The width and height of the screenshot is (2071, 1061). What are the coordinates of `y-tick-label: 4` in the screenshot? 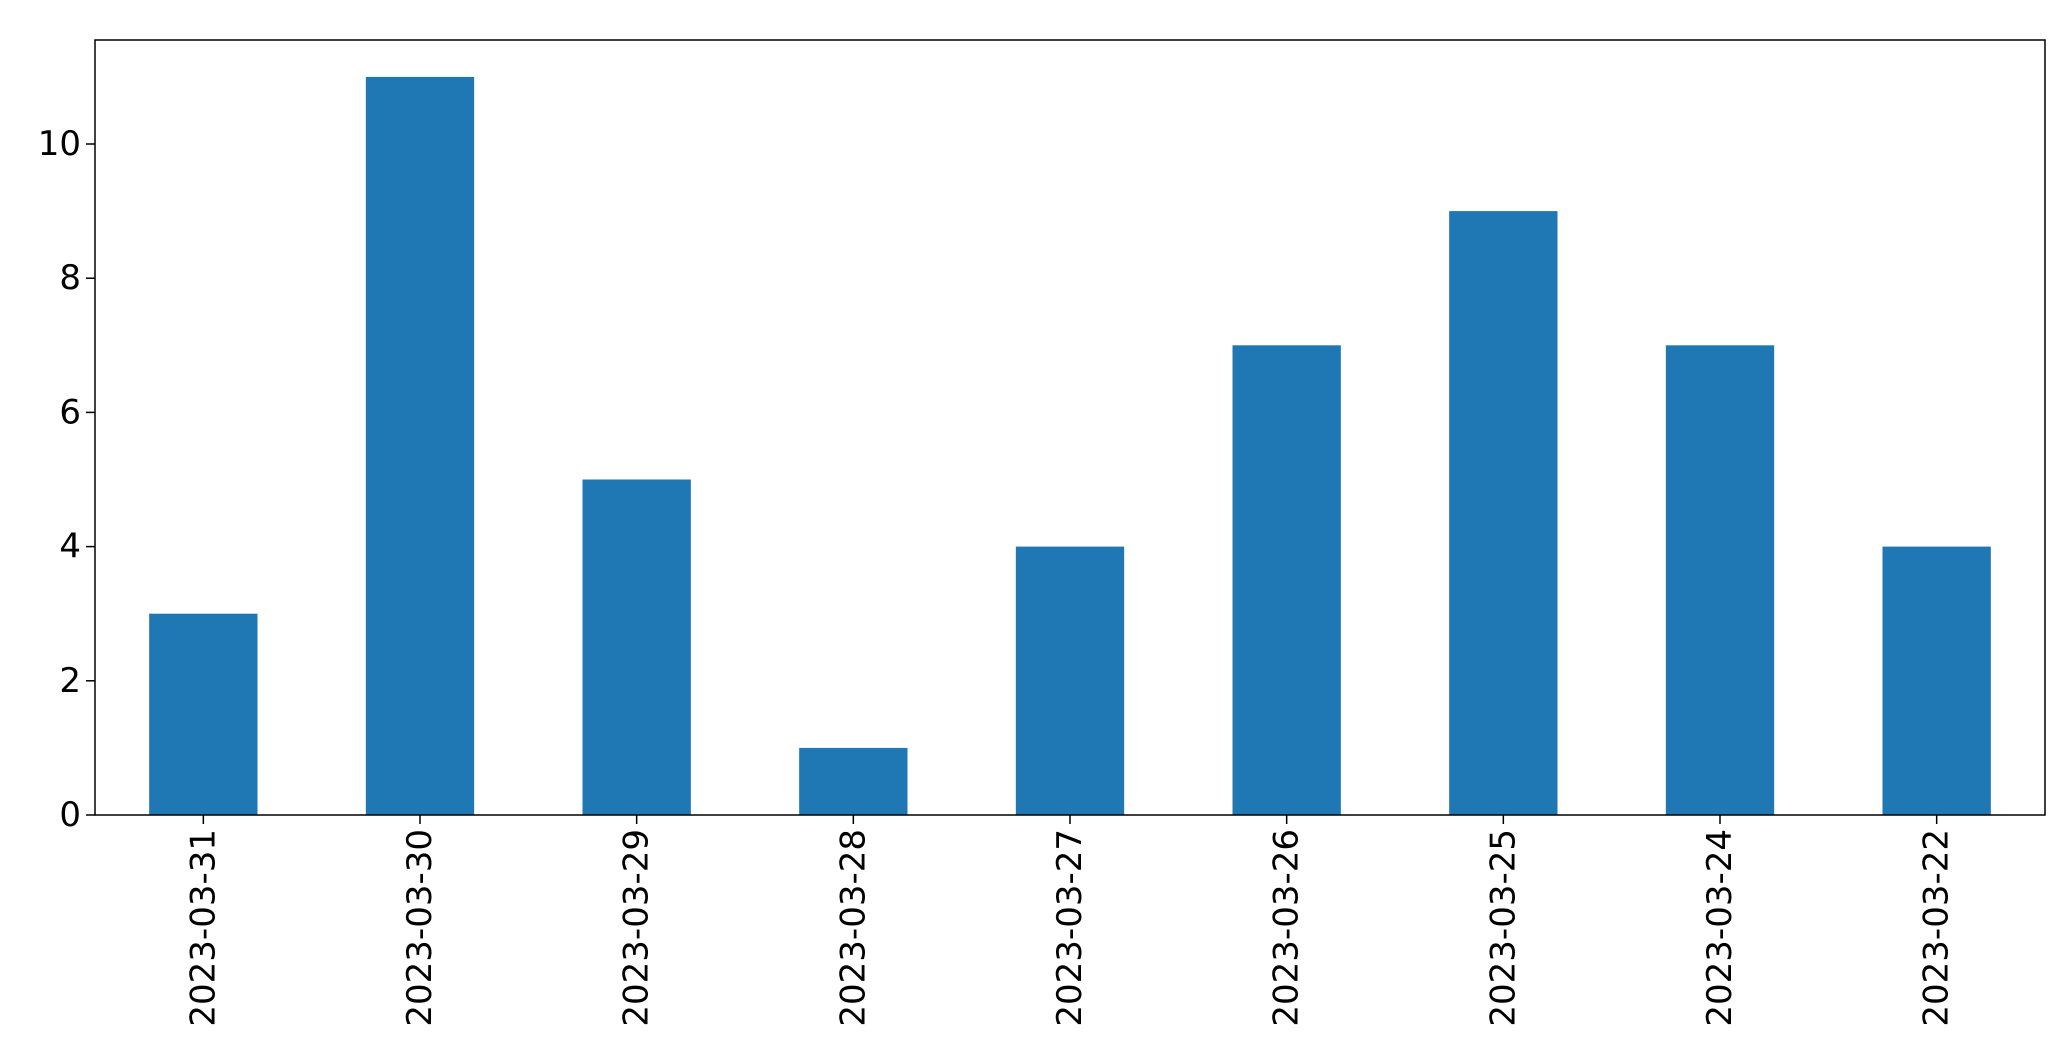 It's located at (70, 547).